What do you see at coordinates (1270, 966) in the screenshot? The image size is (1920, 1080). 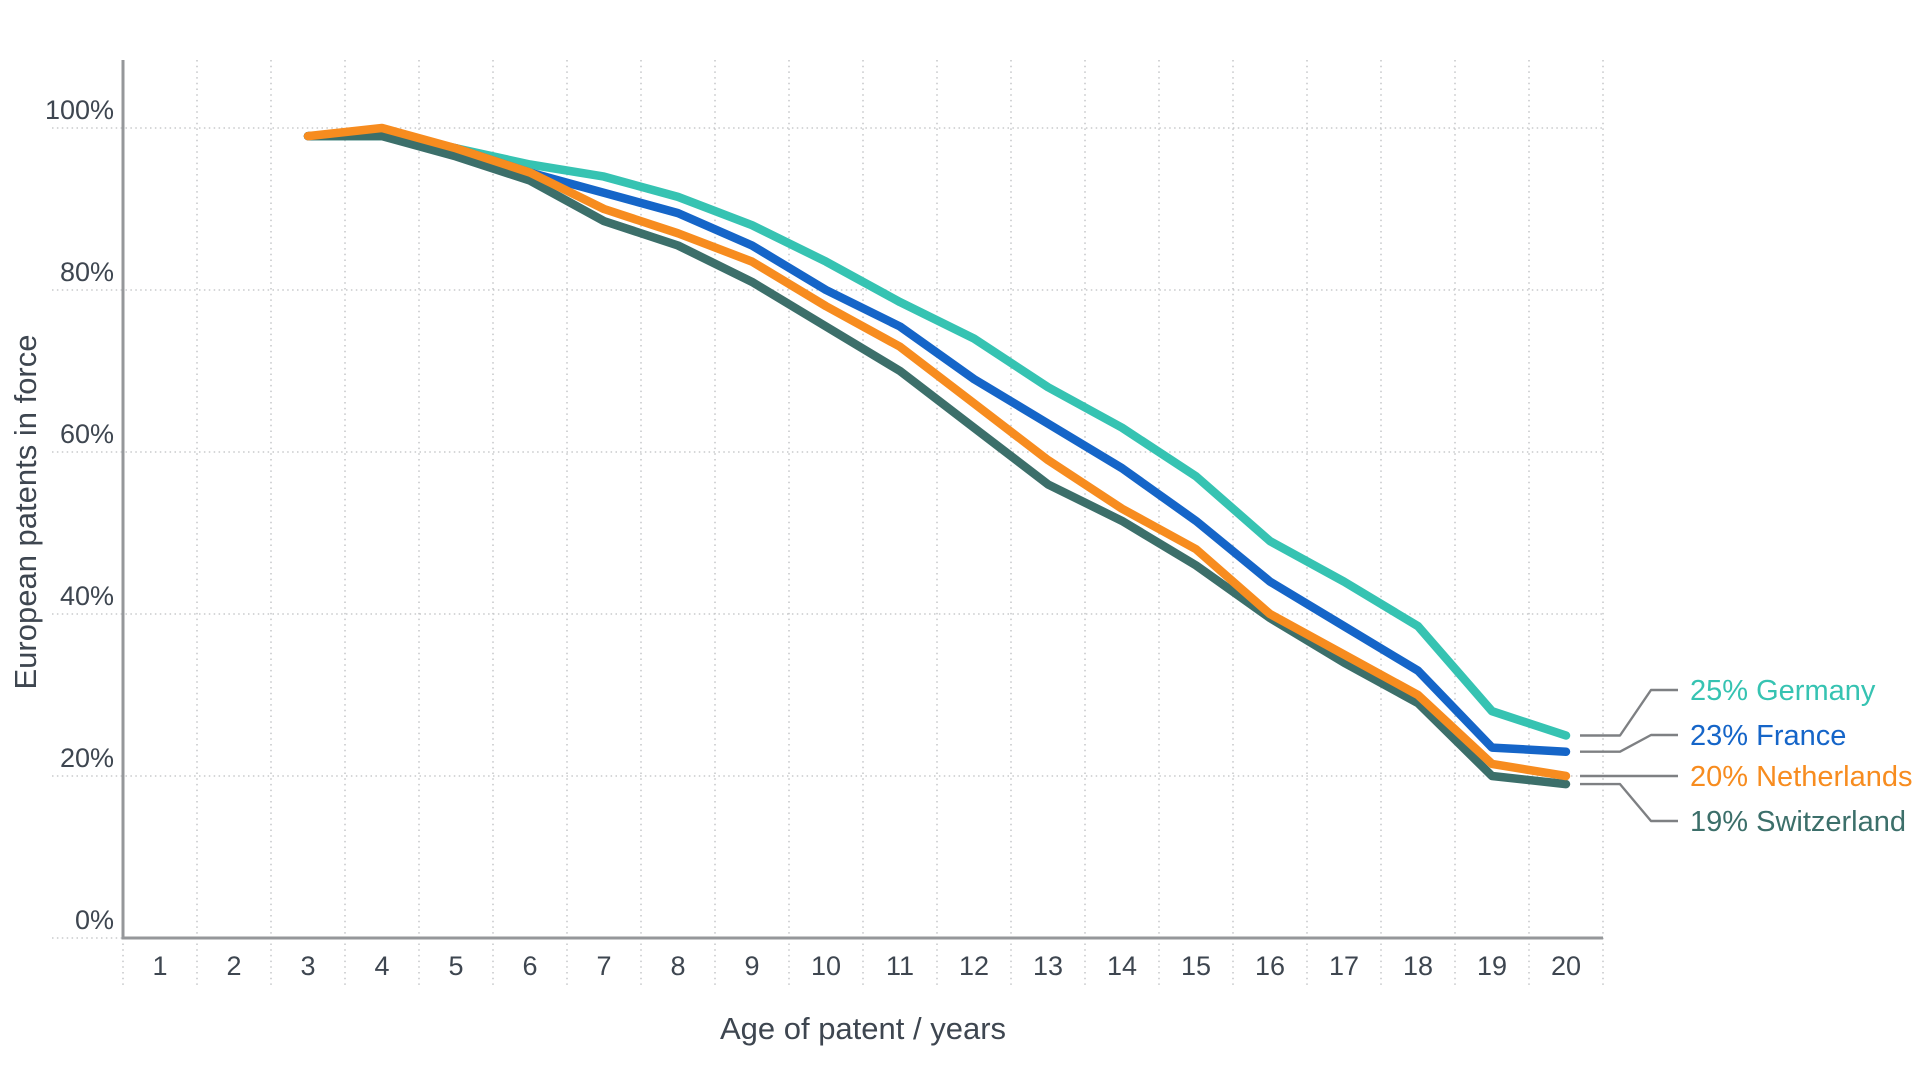 I see `x-tick-label: 16` at bounding box center [1270, 966].